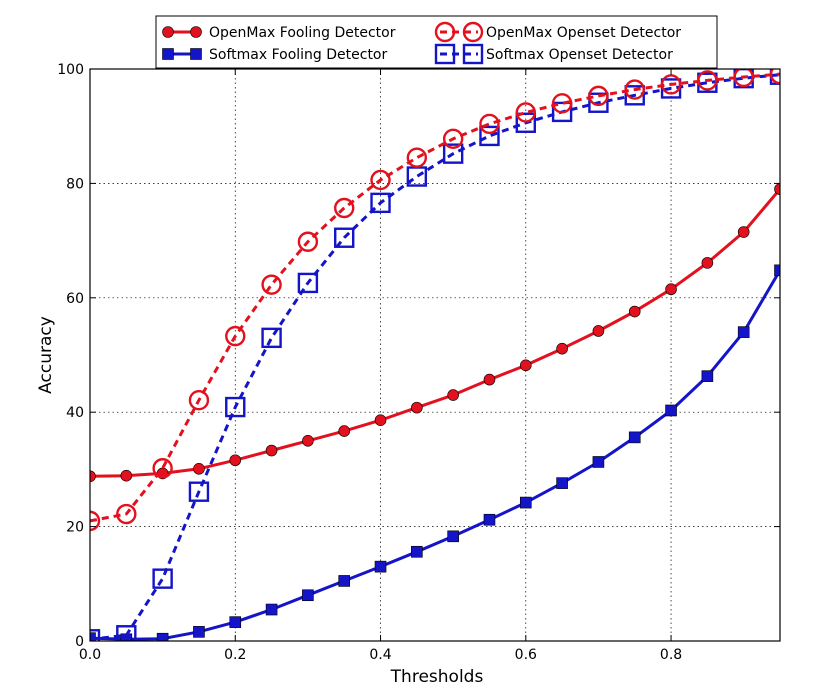  I want to click on y-tick-label: 60, so click(75, 299).